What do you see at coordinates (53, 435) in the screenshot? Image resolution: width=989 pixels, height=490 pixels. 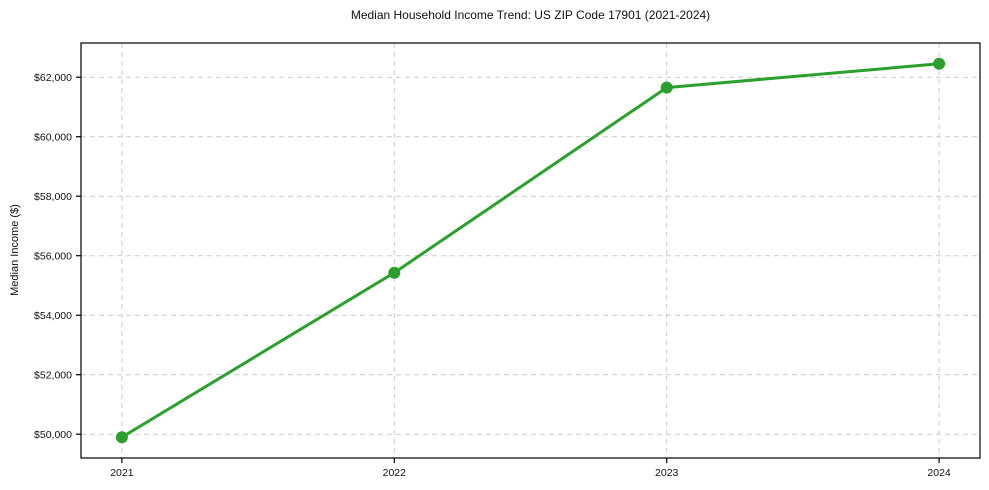 I see `y-tick-label: $50,000` at bounding box center [53, 435].